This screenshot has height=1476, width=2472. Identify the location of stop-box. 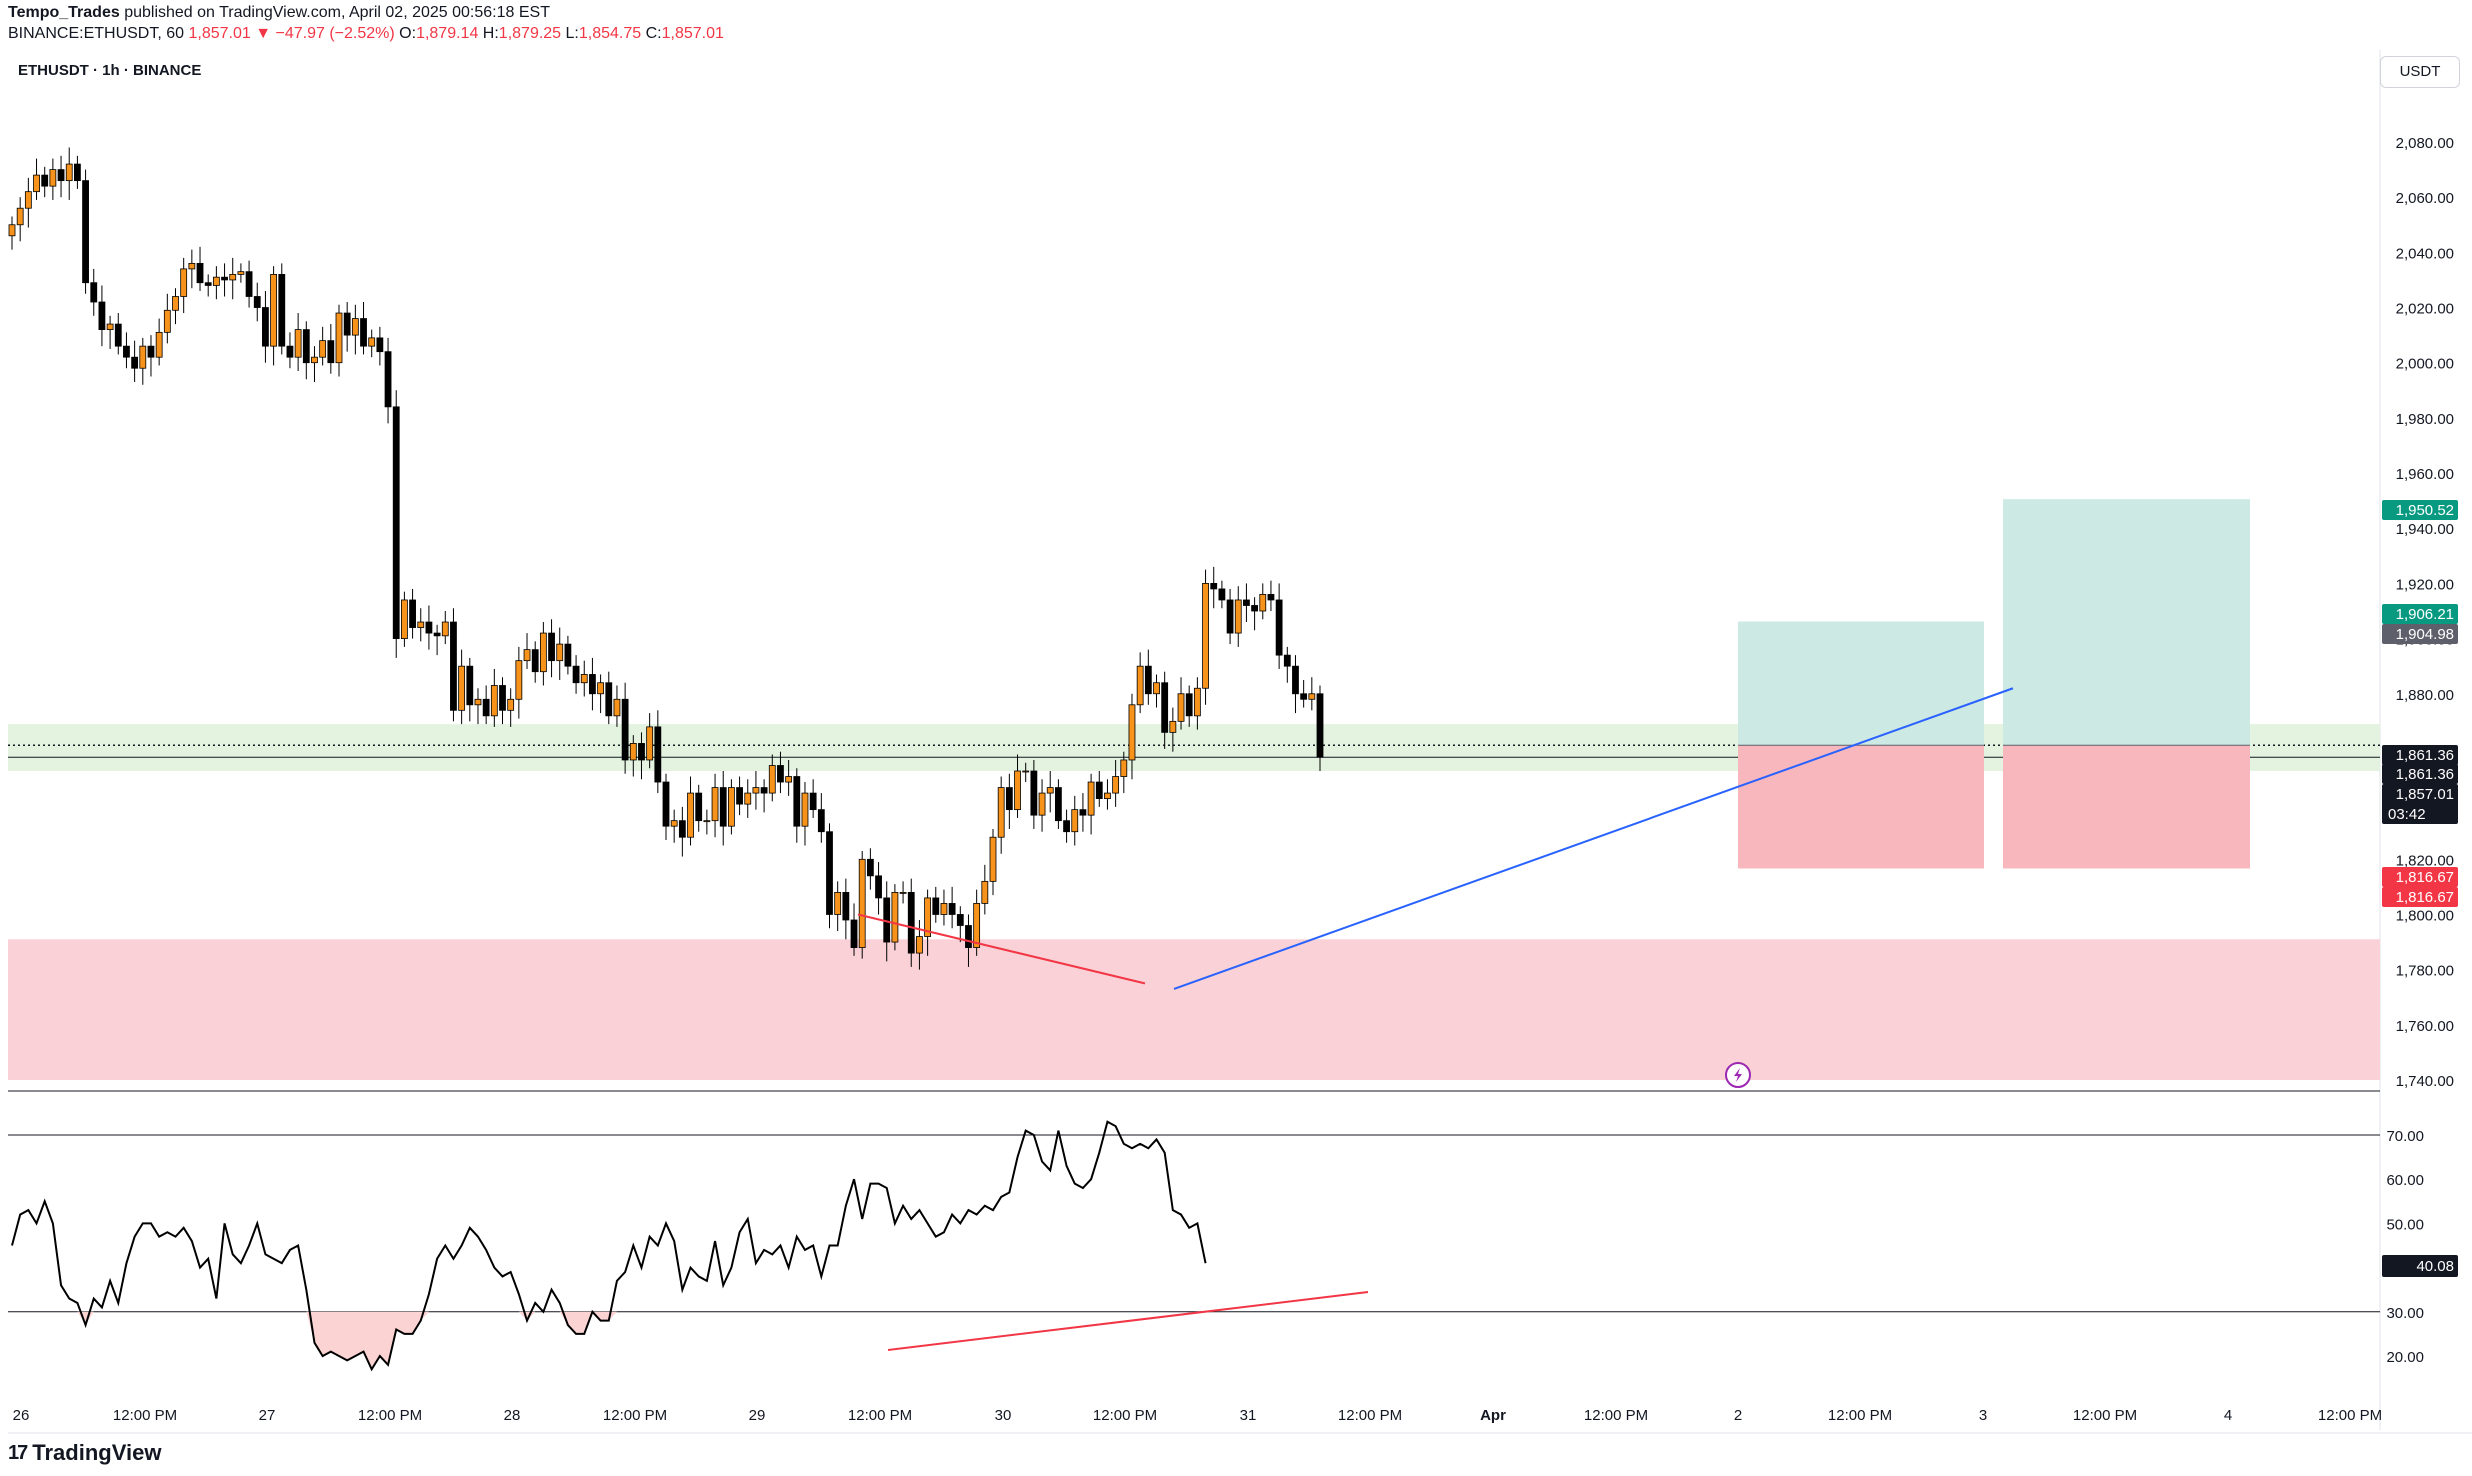
(2126, 807).